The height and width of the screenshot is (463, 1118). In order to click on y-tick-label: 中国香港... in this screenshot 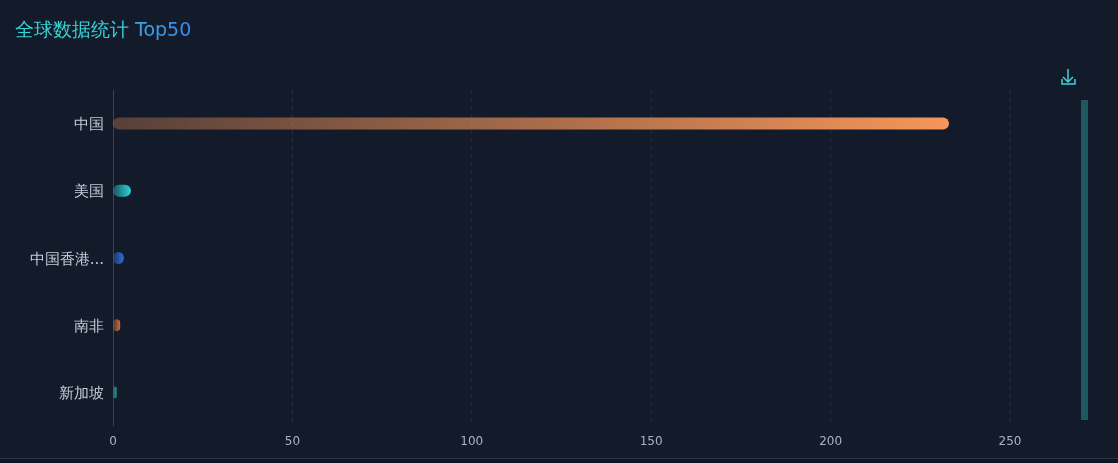, I will do `click(66, 258)`.